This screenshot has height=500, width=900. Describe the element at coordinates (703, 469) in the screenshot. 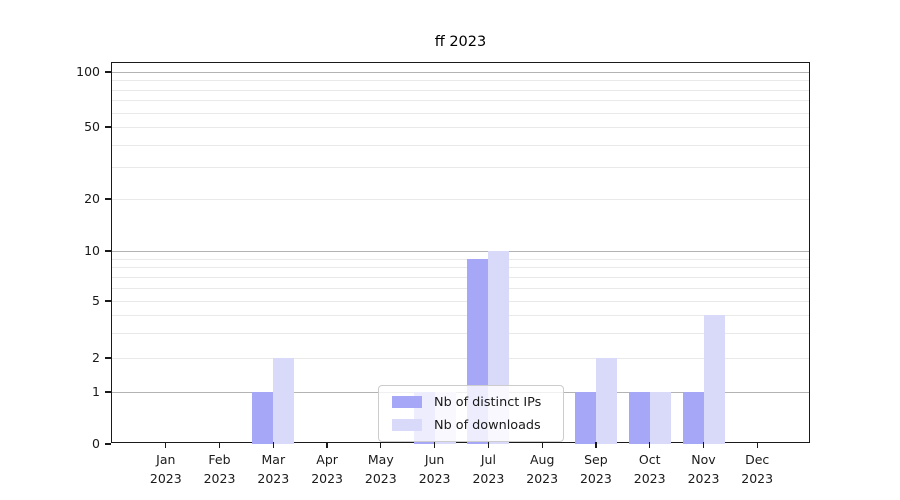

I see `x-tick-label: Nov 2023` at that location.